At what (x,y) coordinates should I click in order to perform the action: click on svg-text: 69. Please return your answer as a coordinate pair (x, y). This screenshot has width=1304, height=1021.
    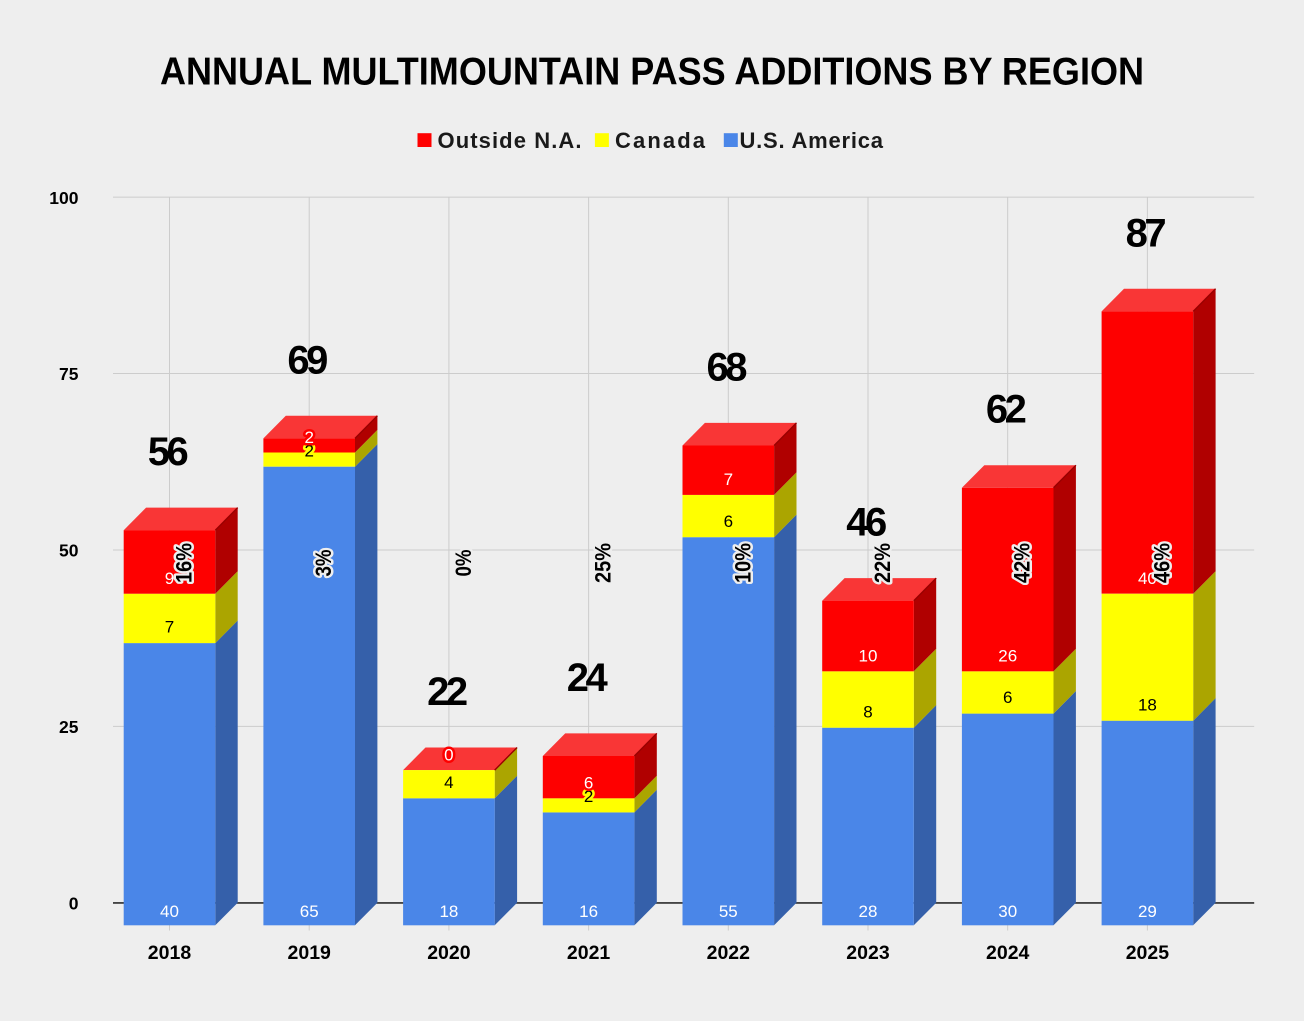
    Looking at the image, I should click on (307, 360).